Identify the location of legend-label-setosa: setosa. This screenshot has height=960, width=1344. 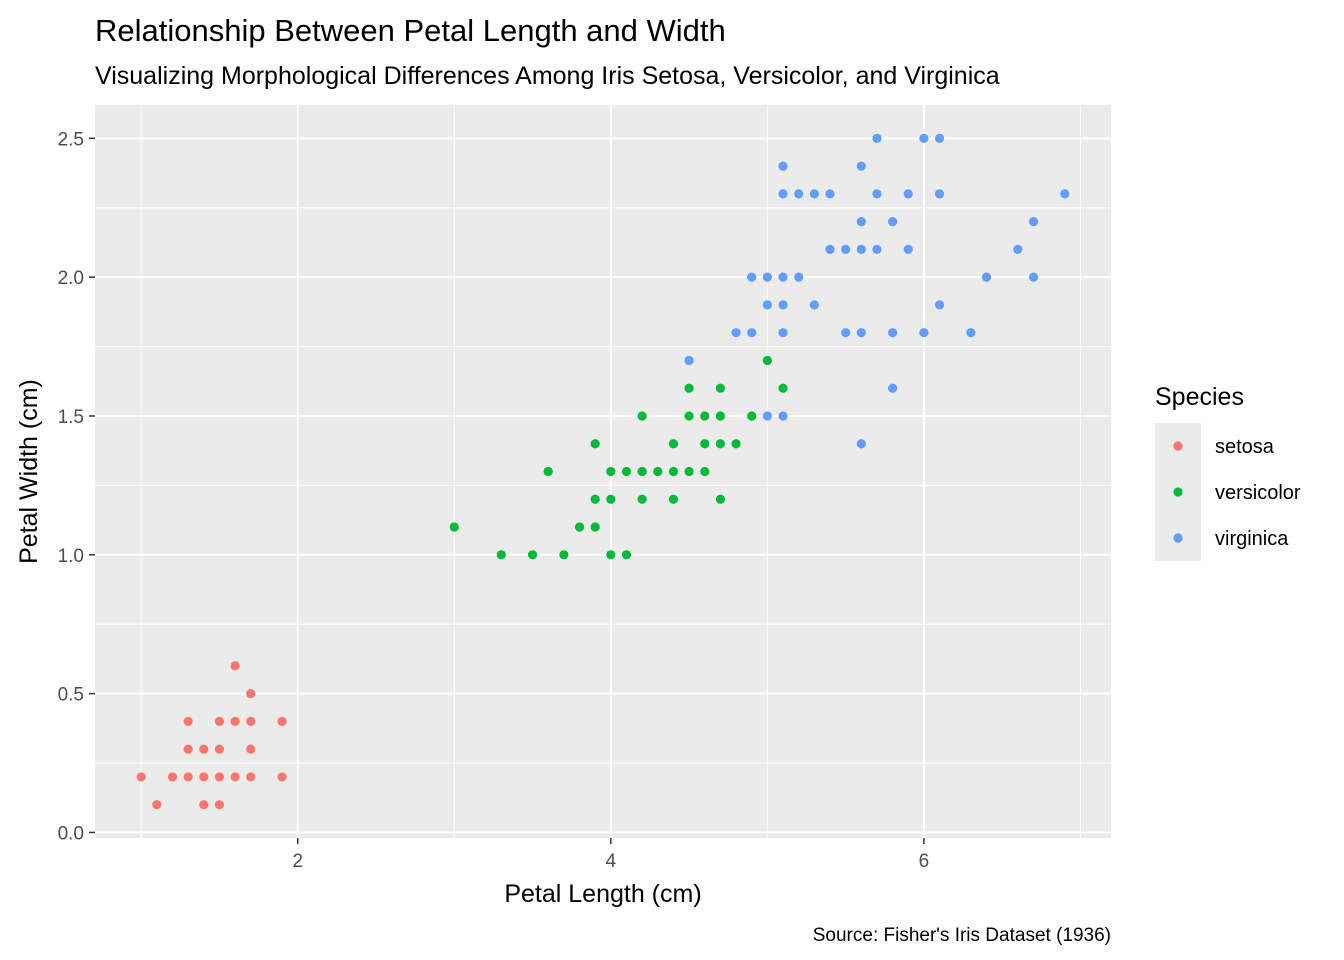
(1245, 447).